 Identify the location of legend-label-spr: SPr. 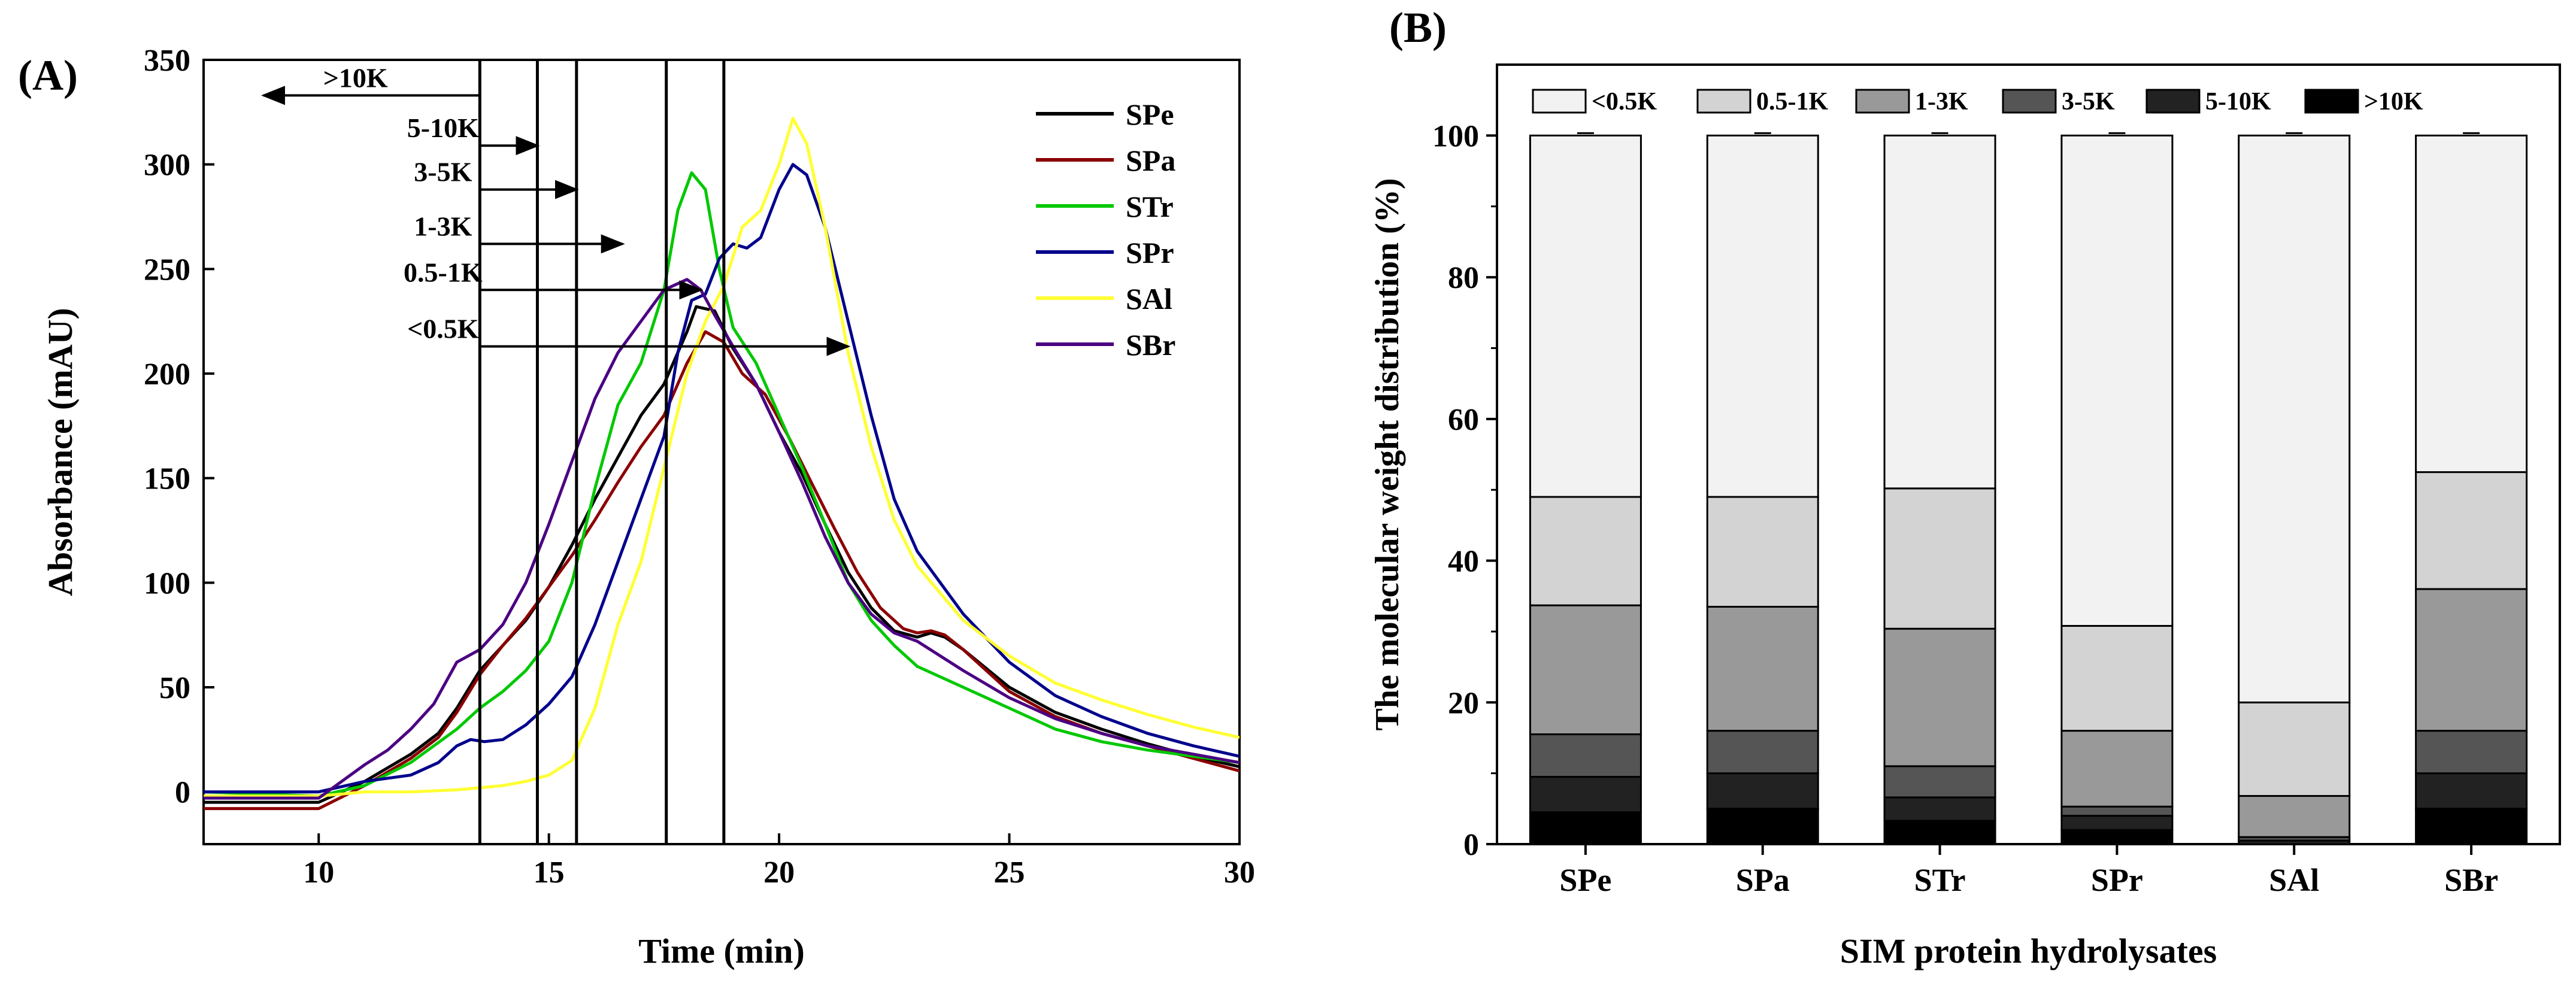
(1150, 253).